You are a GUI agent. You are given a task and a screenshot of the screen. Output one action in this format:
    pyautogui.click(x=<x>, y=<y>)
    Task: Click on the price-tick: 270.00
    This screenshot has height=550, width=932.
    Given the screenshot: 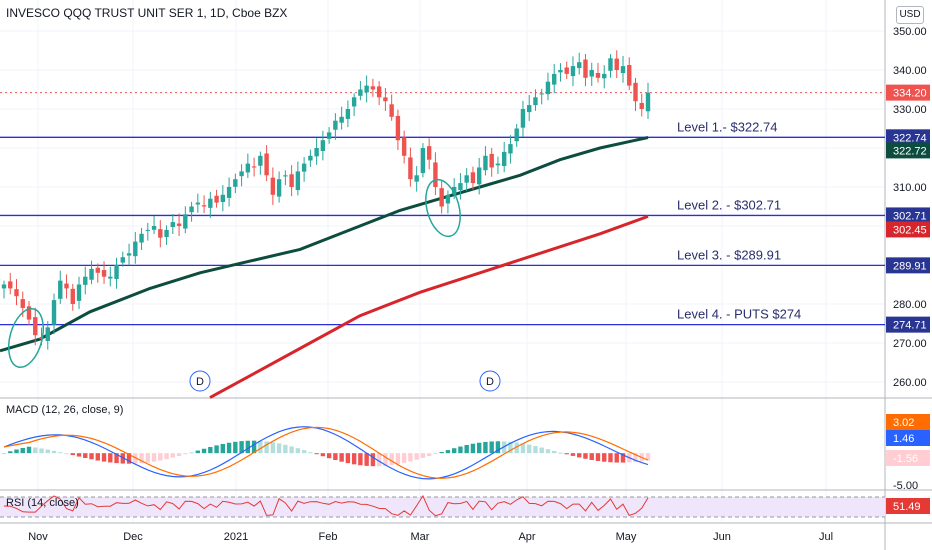 What is the action you would take?
    pyautogui.click(x=910, y=344)
    